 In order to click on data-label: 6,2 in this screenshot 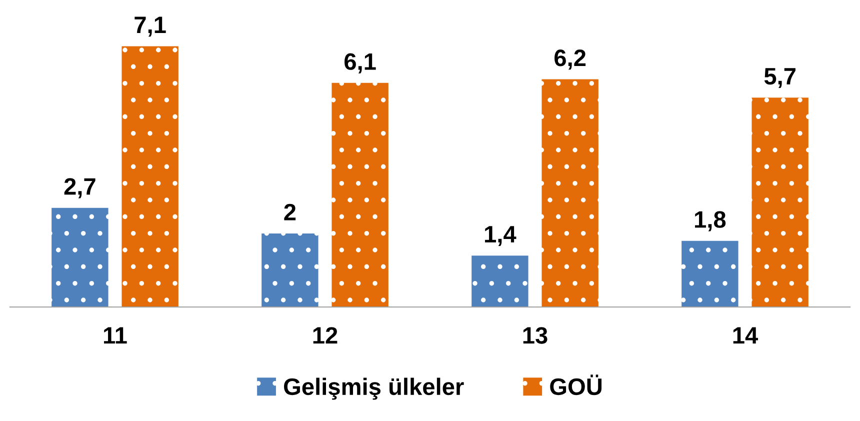, I will do `click(570, 60)`.